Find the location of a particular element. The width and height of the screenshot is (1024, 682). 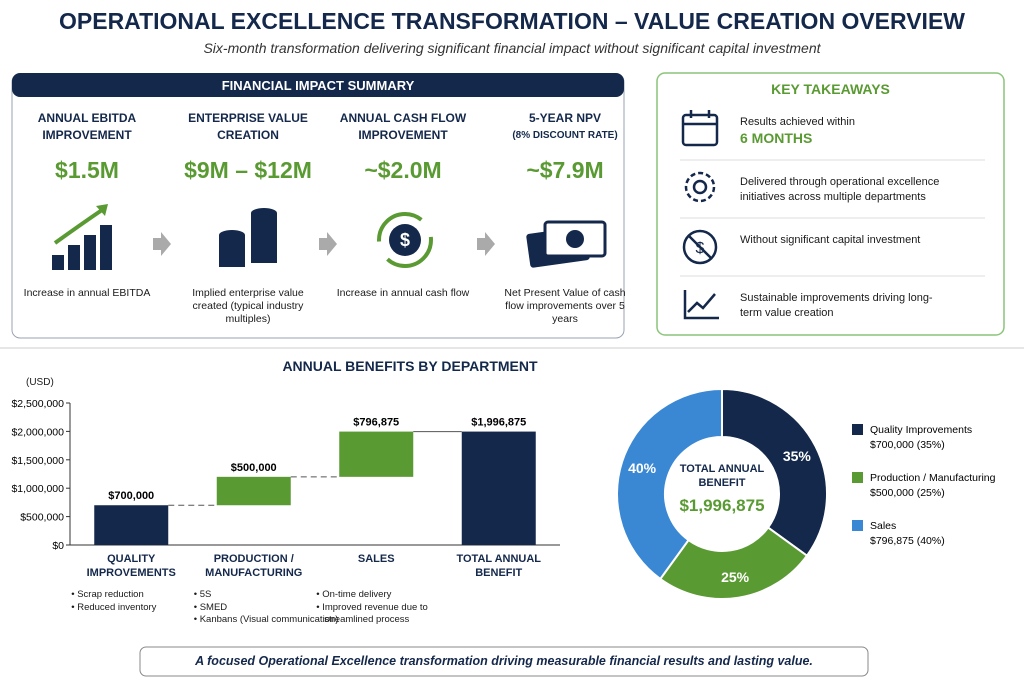

y-tick-label: $1,000,000 is located at coordinates (37, 489).